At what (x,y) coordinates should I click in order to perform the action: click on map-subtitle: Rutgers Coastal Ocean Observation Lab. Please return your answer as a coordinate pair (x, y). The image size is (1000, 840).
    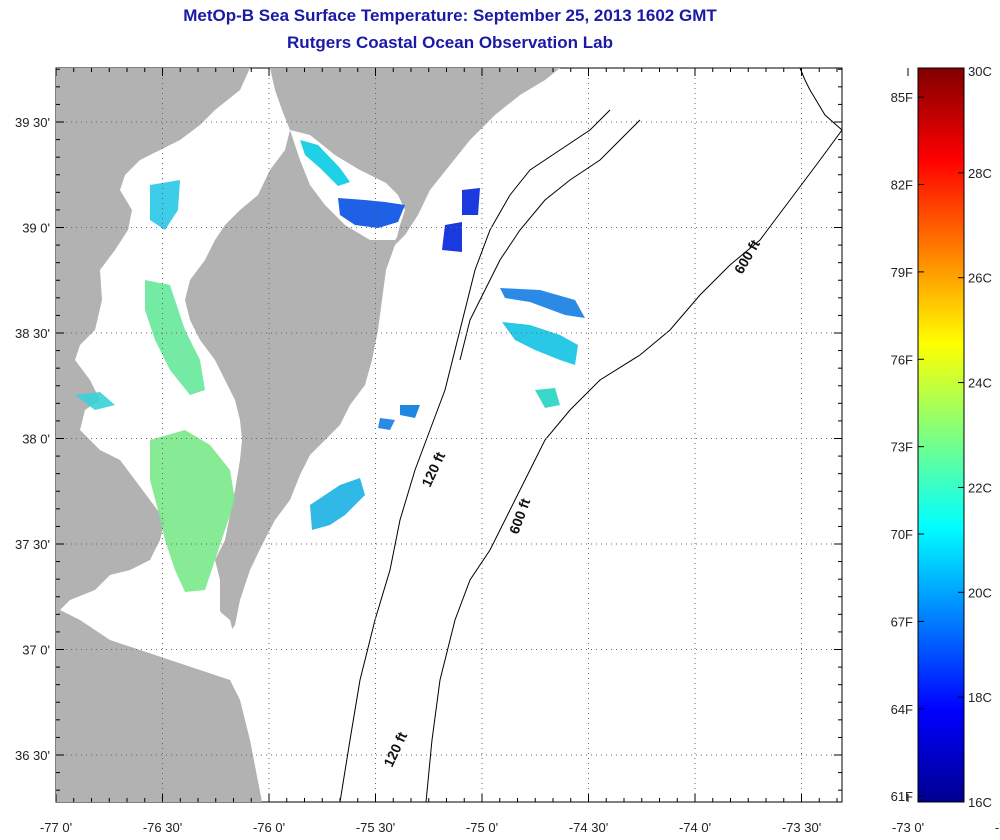
    Looking at the image, I should click on (450, 42).